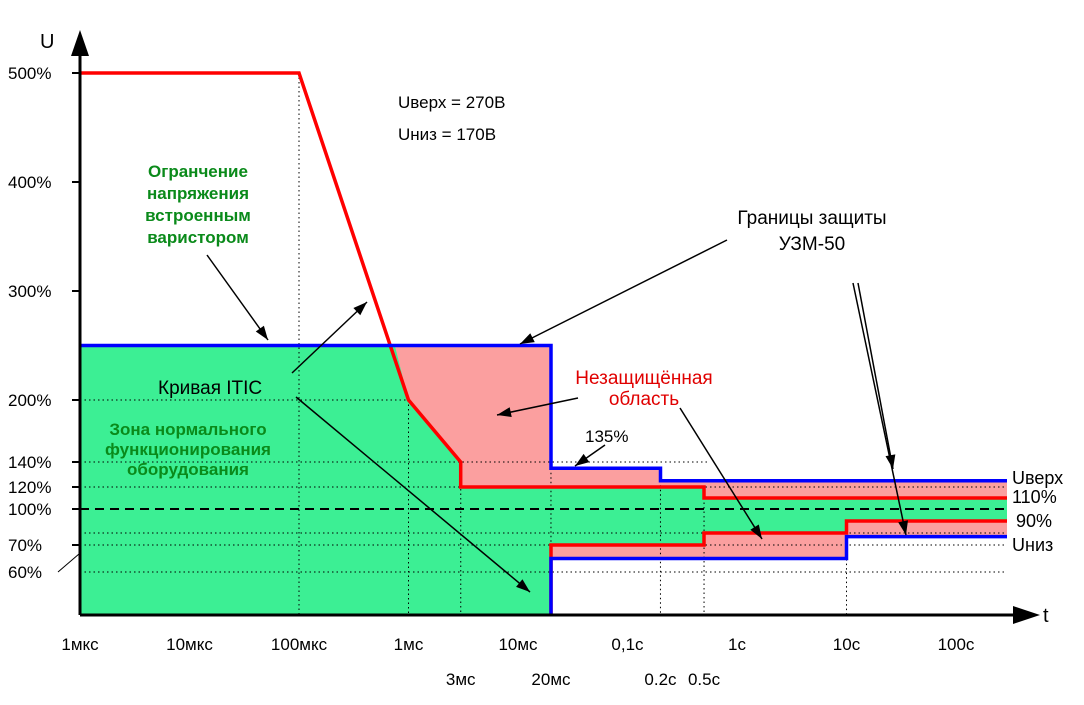 This screenshot has height=705, width=1084. Describe the element at coordinates (29, 73) in the screenshot. I see `y-tick-label: 500%` at that location.